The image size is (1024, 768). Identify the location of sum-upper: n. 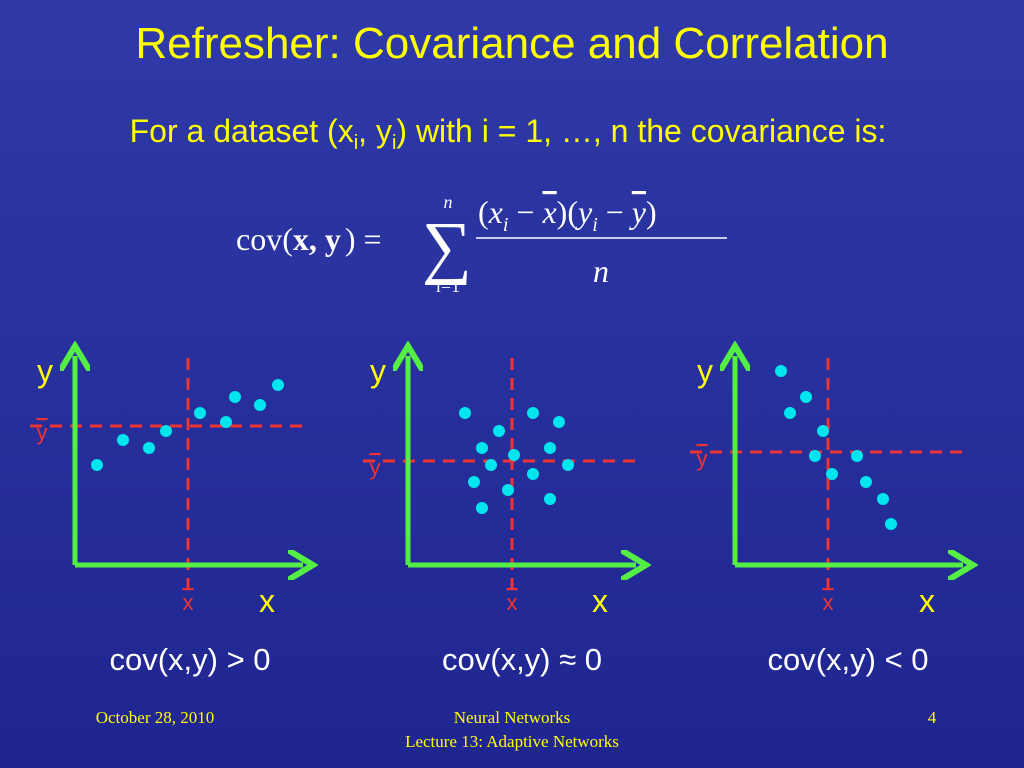
(448, 202).